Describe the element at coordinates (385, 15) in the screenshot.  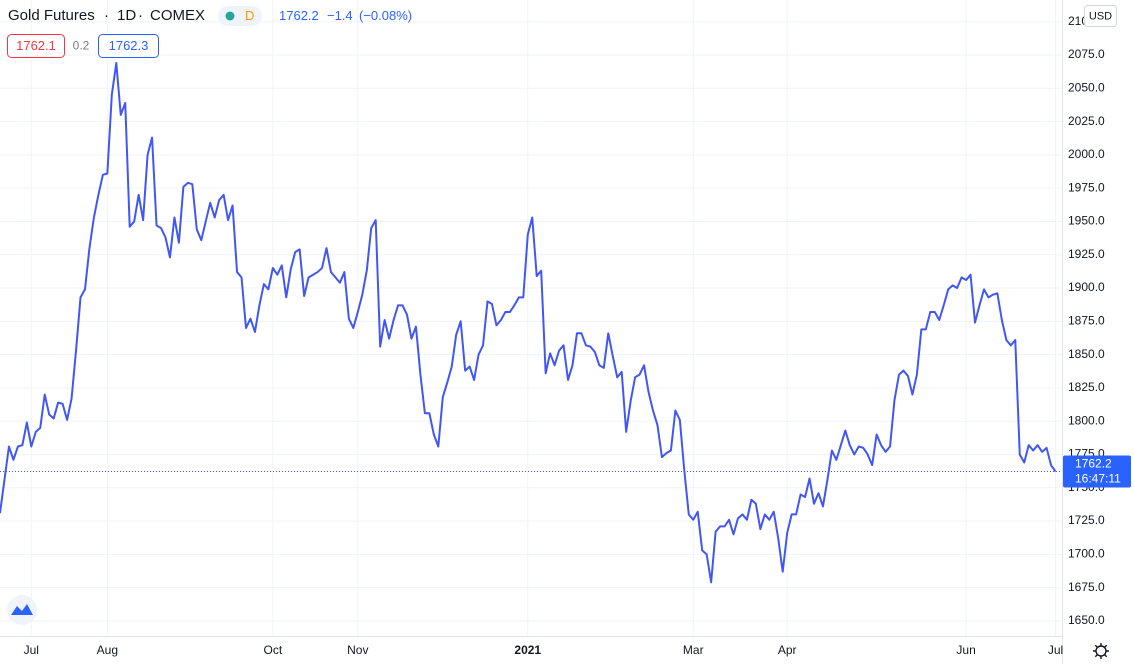
I see `change-percent: (−0.08%)` at that location.